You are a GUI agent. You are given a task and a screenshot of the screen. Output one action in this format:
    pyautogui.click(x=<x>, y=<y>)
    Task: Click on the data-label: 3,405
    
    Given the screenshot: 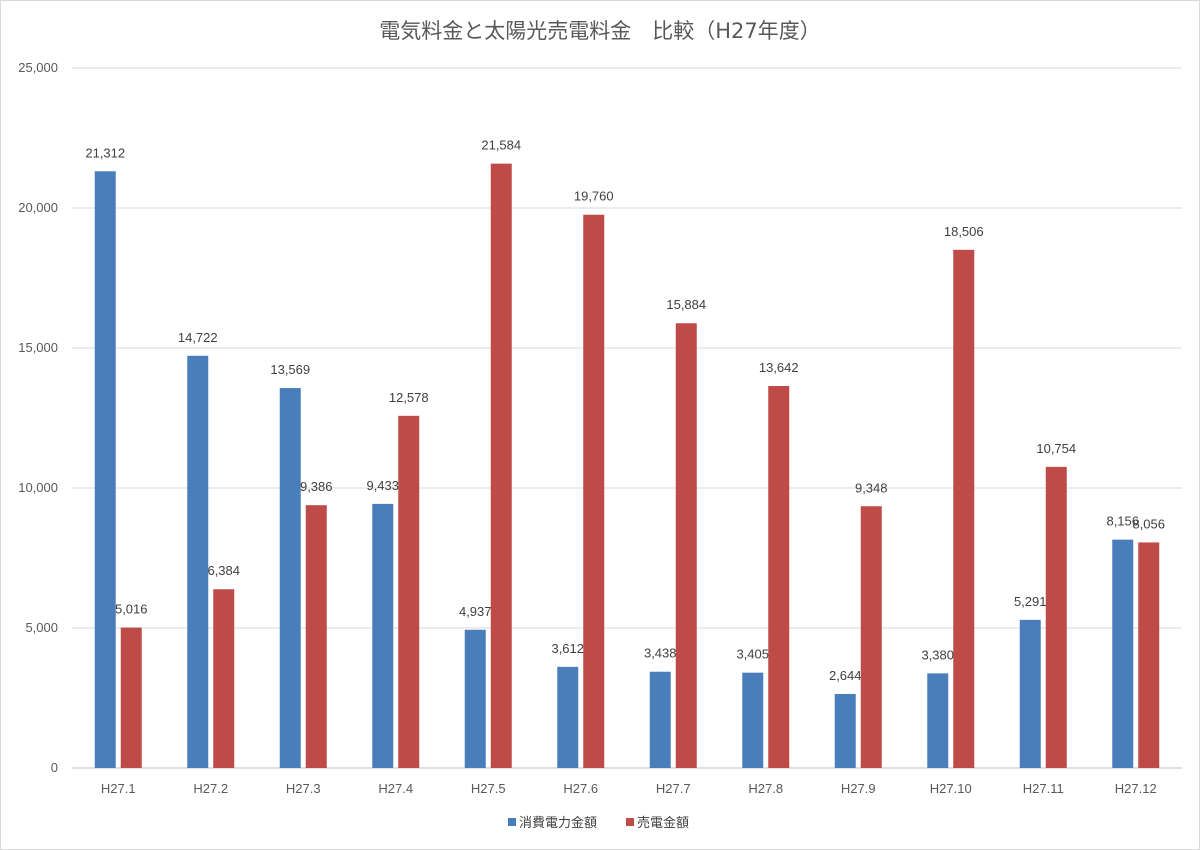 What is the action you would take?
    pyautogui.click(x=752, y=654)
    